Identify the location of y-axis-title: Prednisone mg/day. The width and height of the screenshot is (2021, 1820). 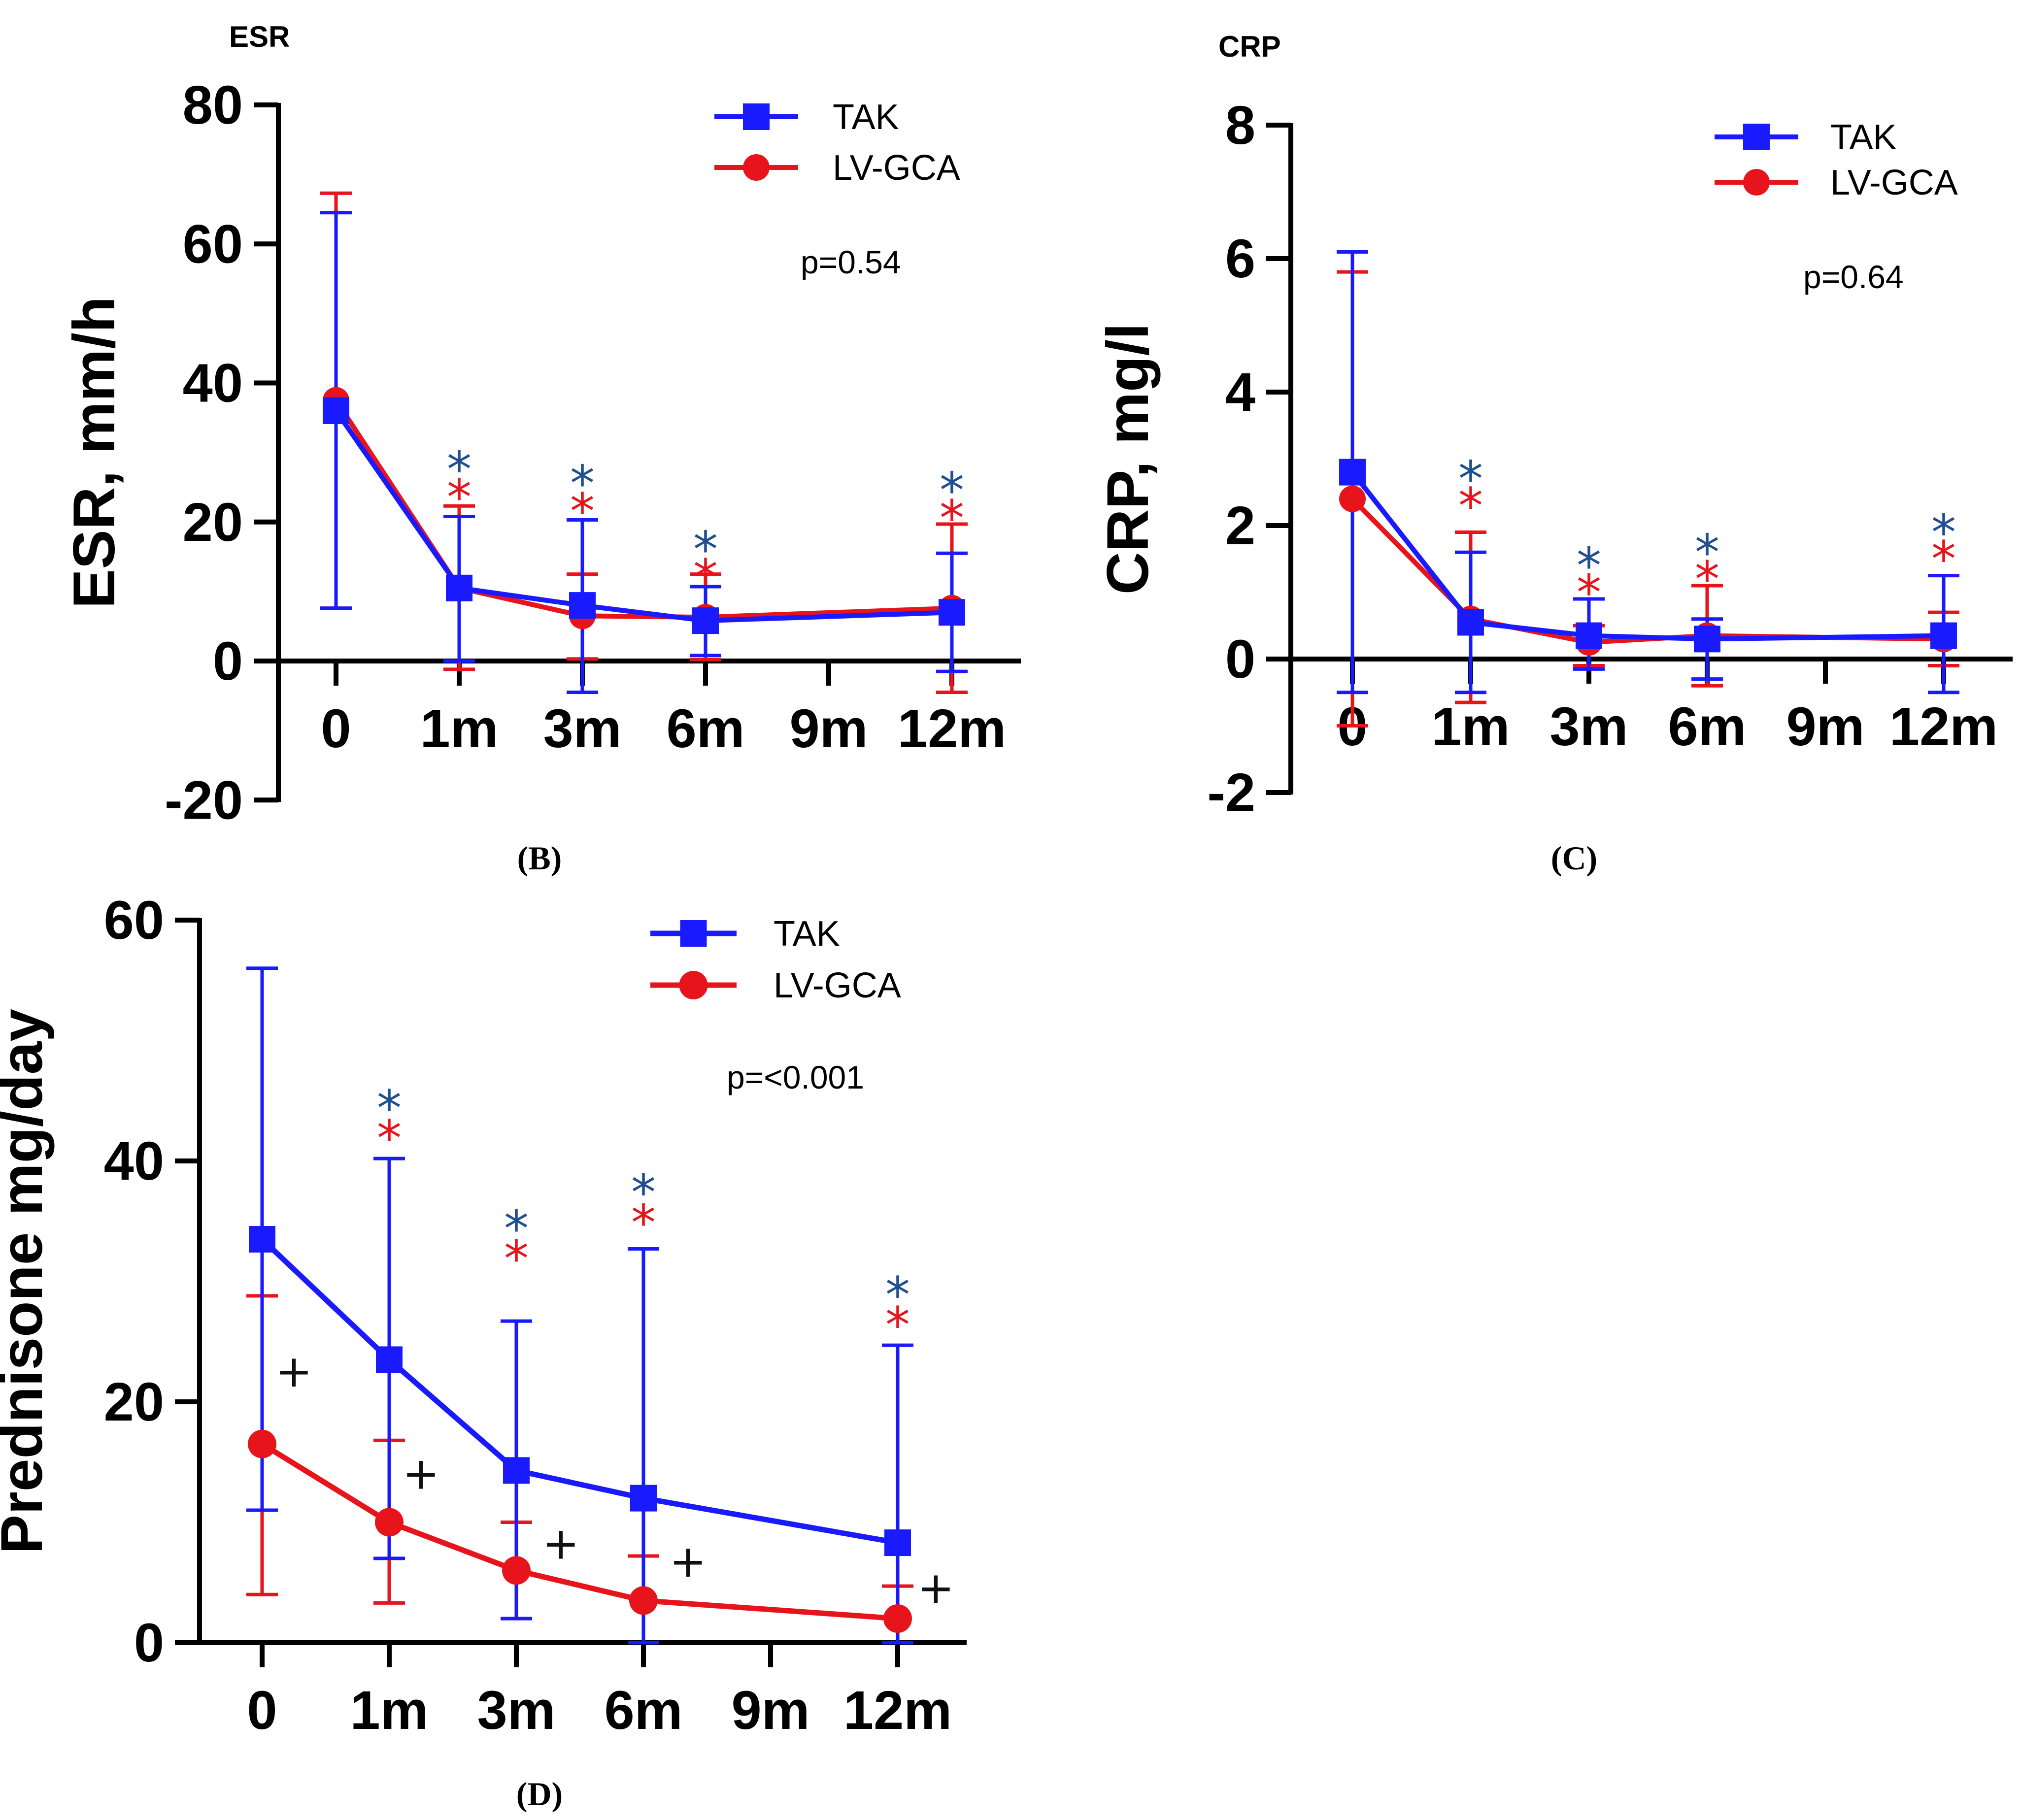
(27, 1281).